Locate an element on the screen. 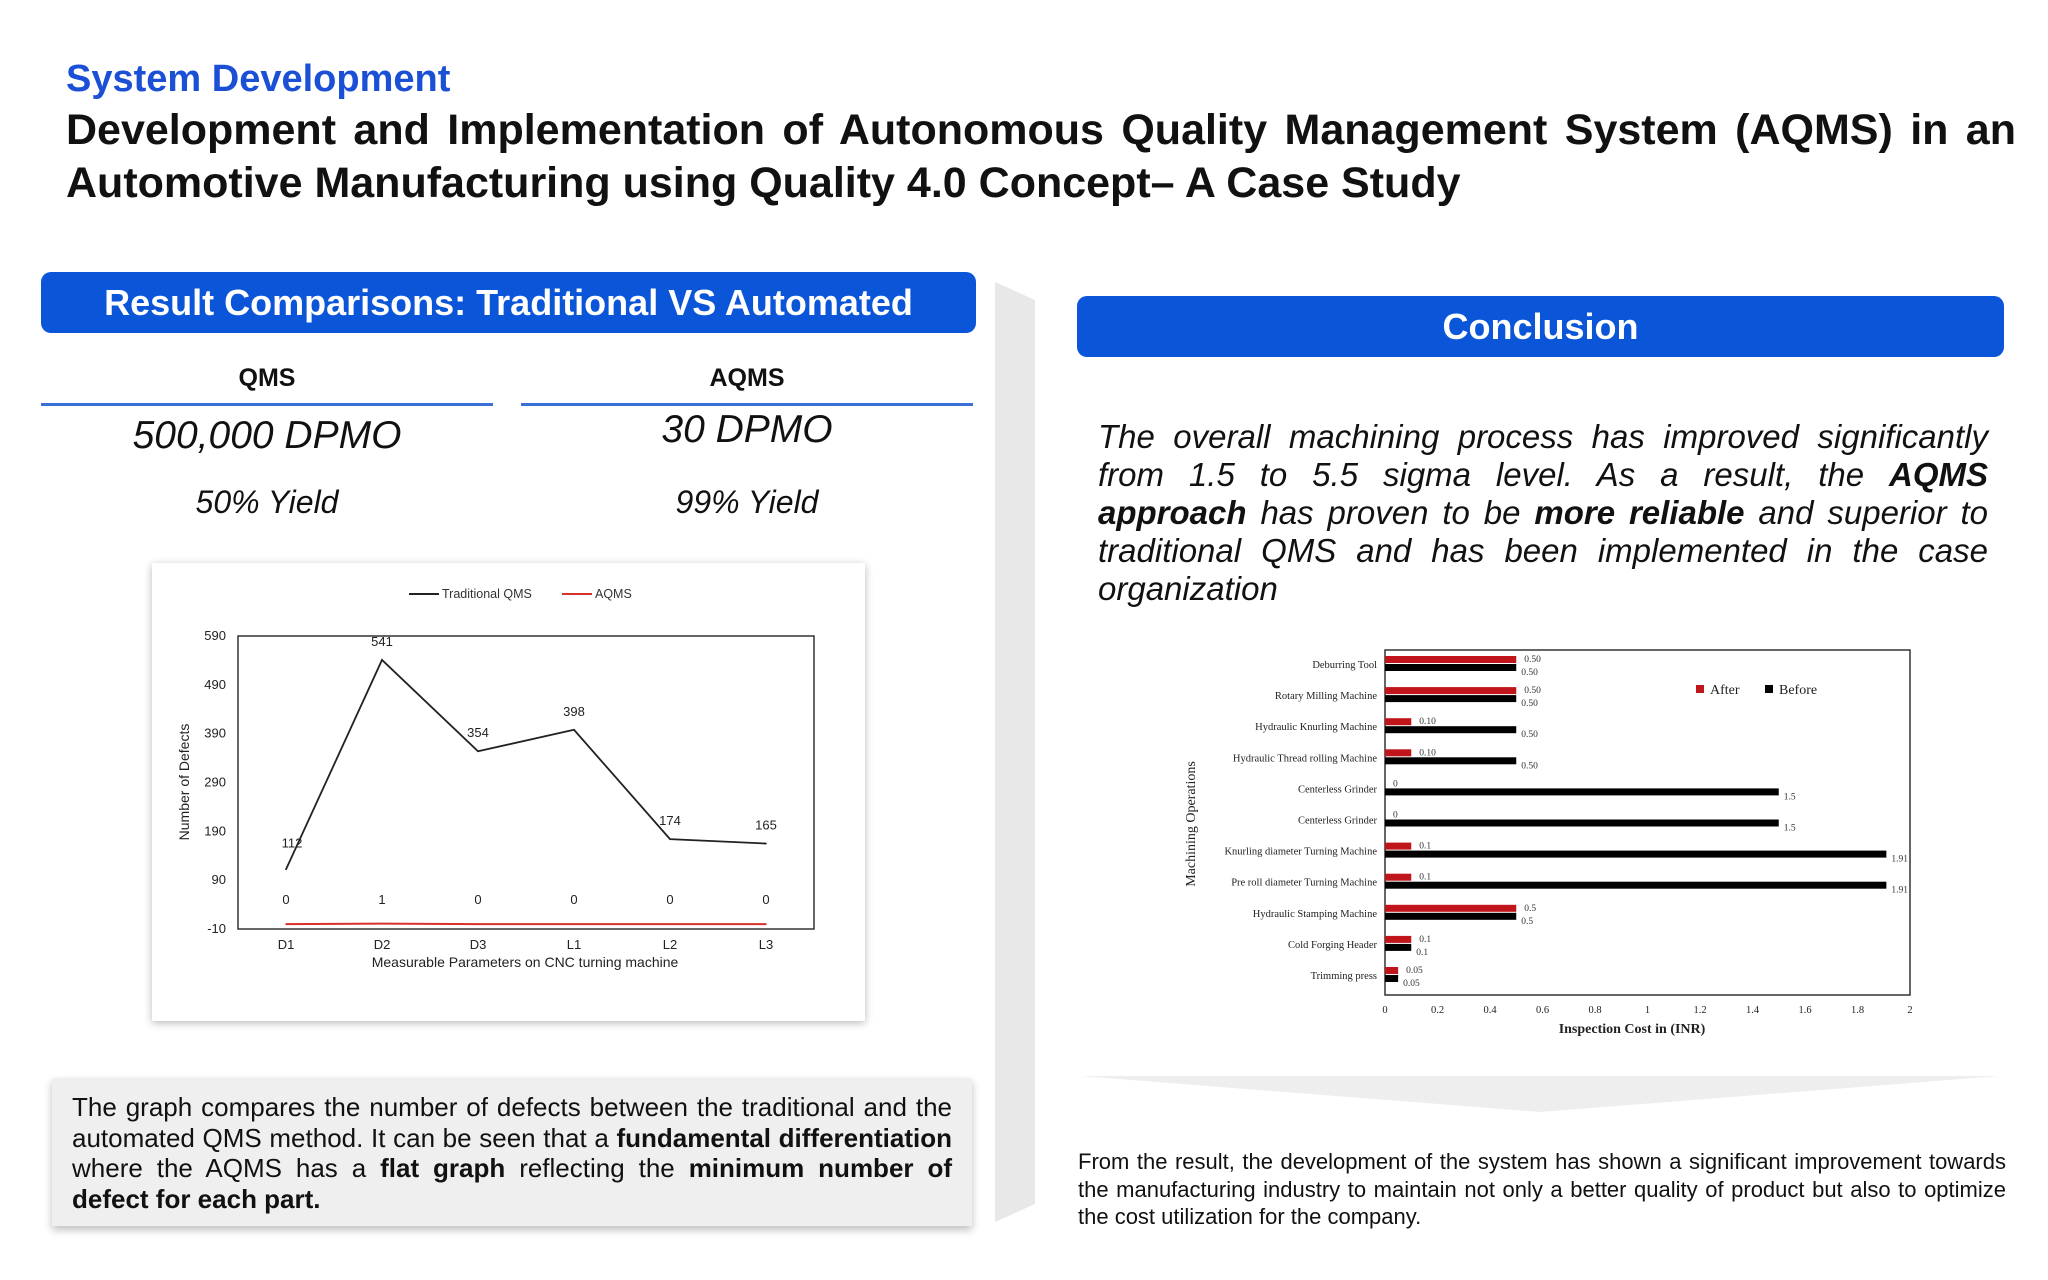 This screenshot has height=1280, width=2048. chart2-category-label: Hydraulic Thread rolling Machine is located at coordinates (1305, 758).